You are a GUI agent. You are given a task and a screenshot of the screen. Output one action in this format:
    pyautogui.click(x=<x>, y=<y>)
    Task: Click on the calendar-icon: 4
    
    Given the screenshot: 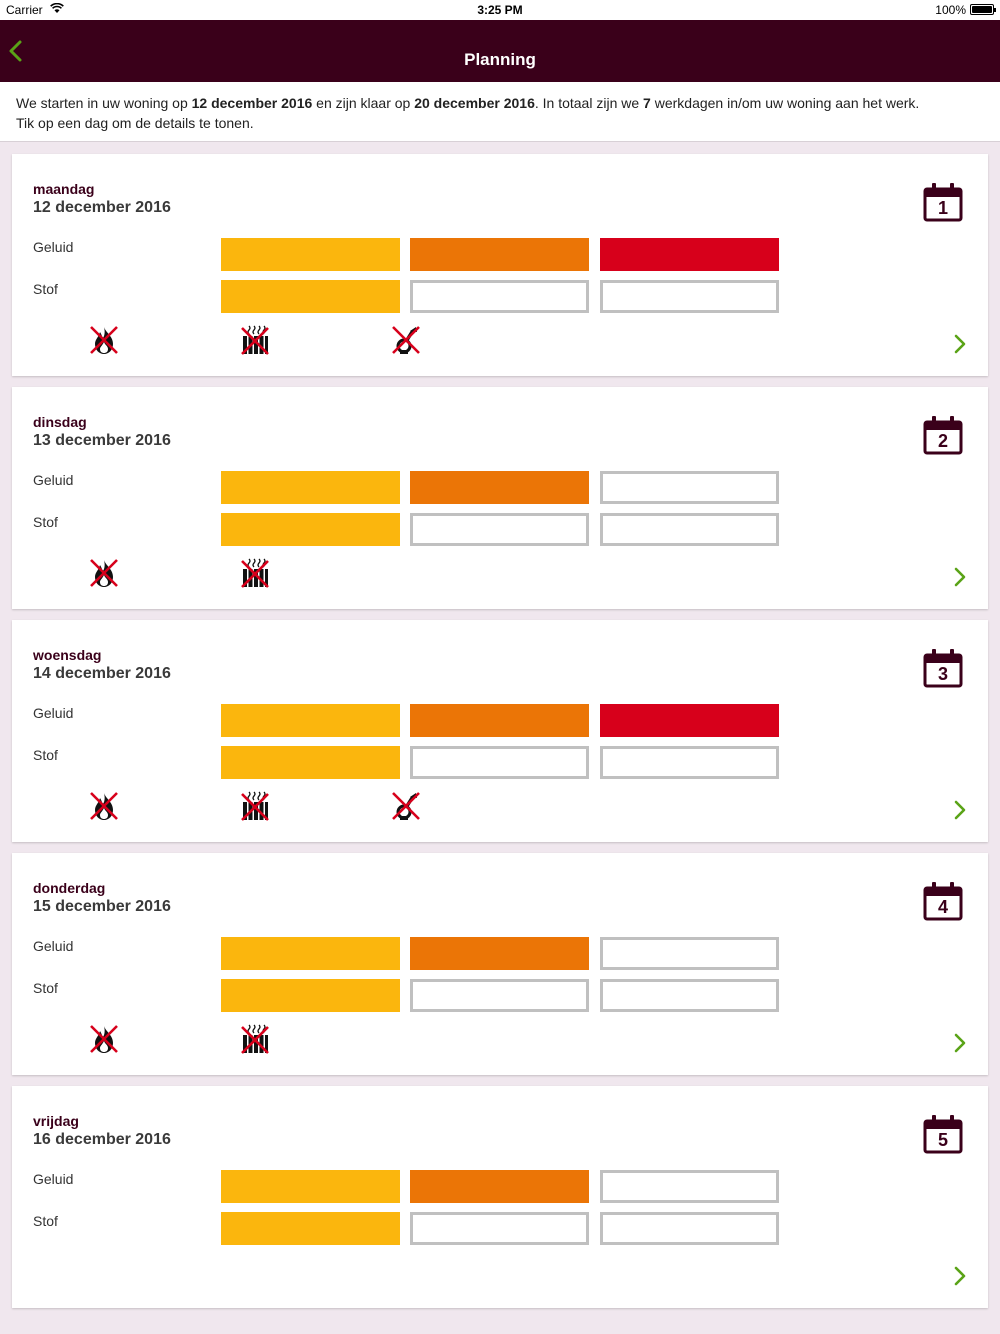 What is the action you would take?
    pyautogui.click(x=943, y=901)
    